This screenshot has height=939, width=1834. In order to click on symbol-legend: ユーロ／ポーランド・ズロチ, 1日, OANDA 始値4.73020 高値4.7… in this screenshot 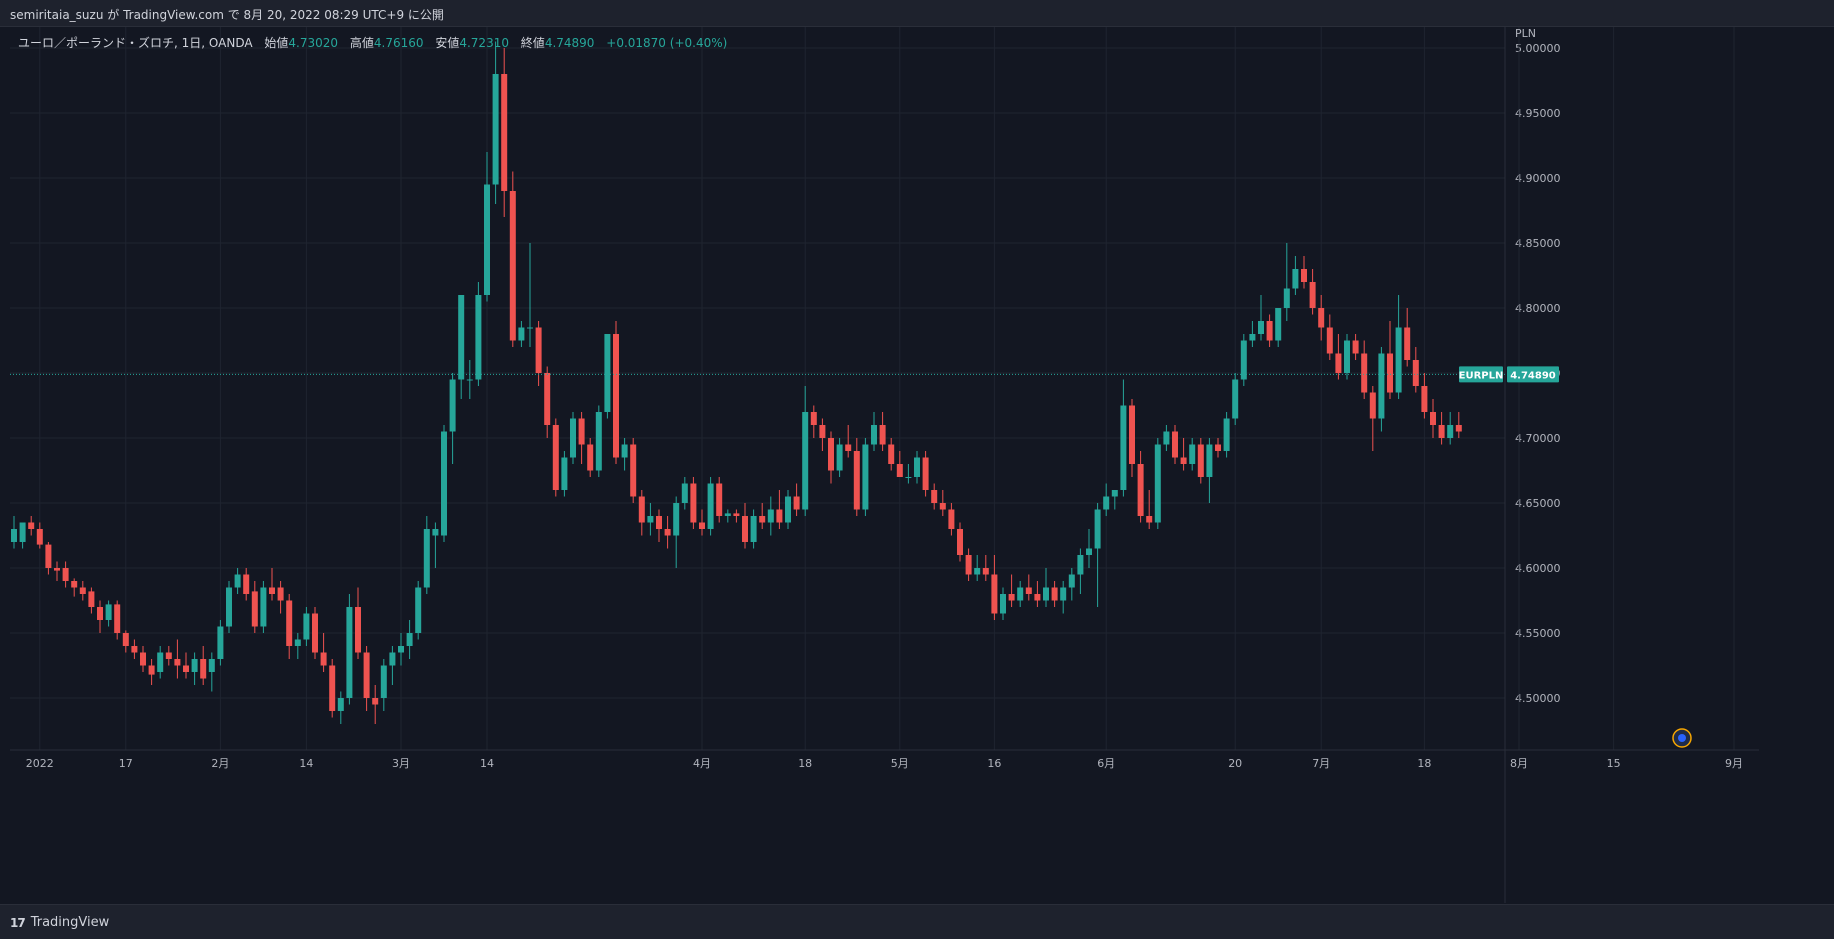, I will do `click(372, 42)`.